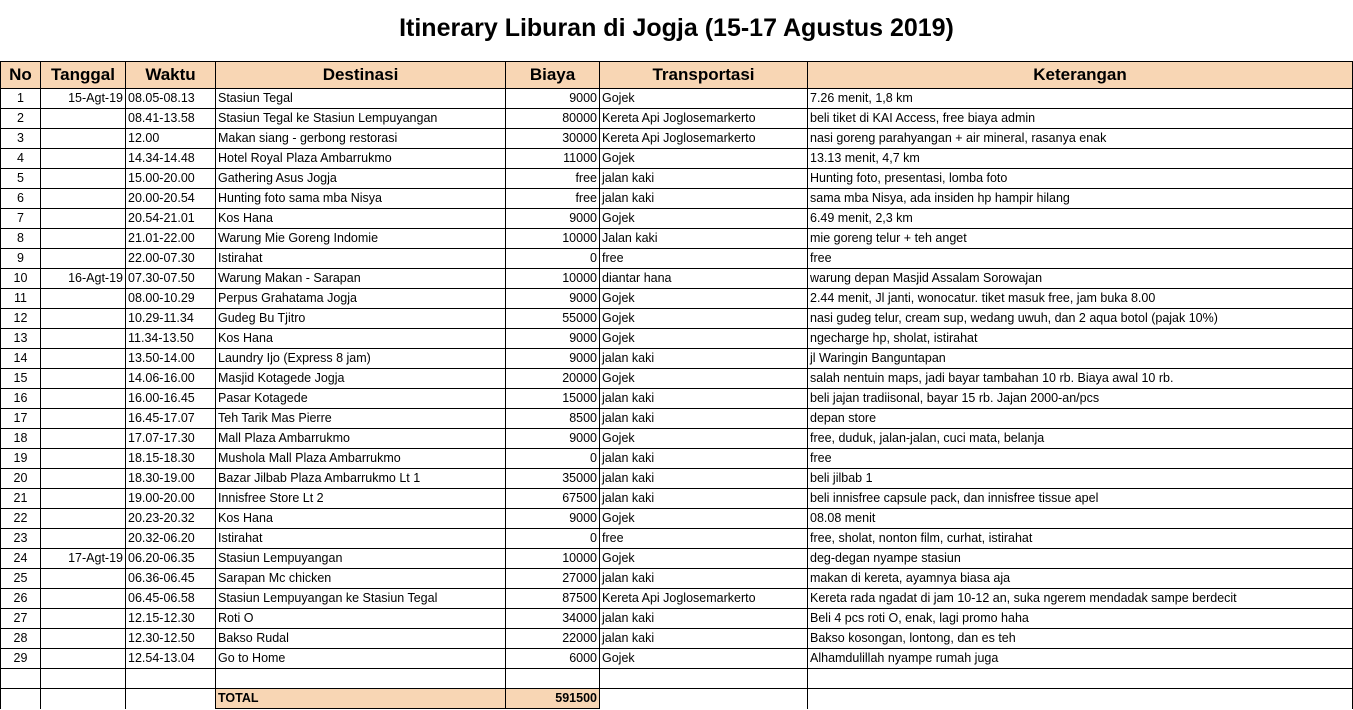 This screenshot has width=1353, height=710. Describe the element at coordinates (552, 698) in the screenshot. I see `total-value: 591500` at that location.